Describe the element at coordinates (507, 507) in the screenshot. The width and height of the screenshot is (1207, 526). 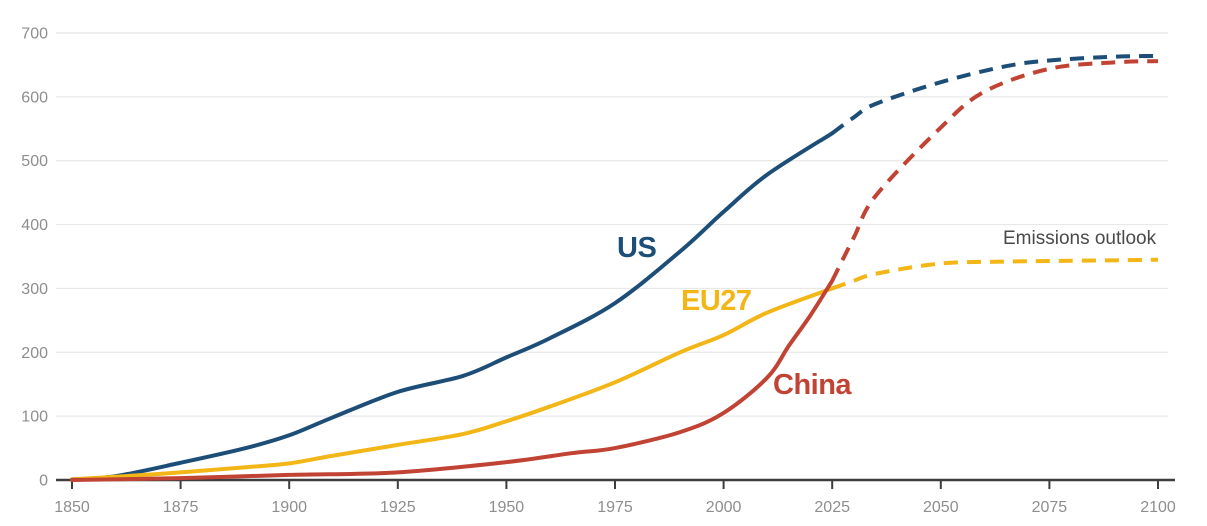
I see `x-tick-label: 1950` at that location.